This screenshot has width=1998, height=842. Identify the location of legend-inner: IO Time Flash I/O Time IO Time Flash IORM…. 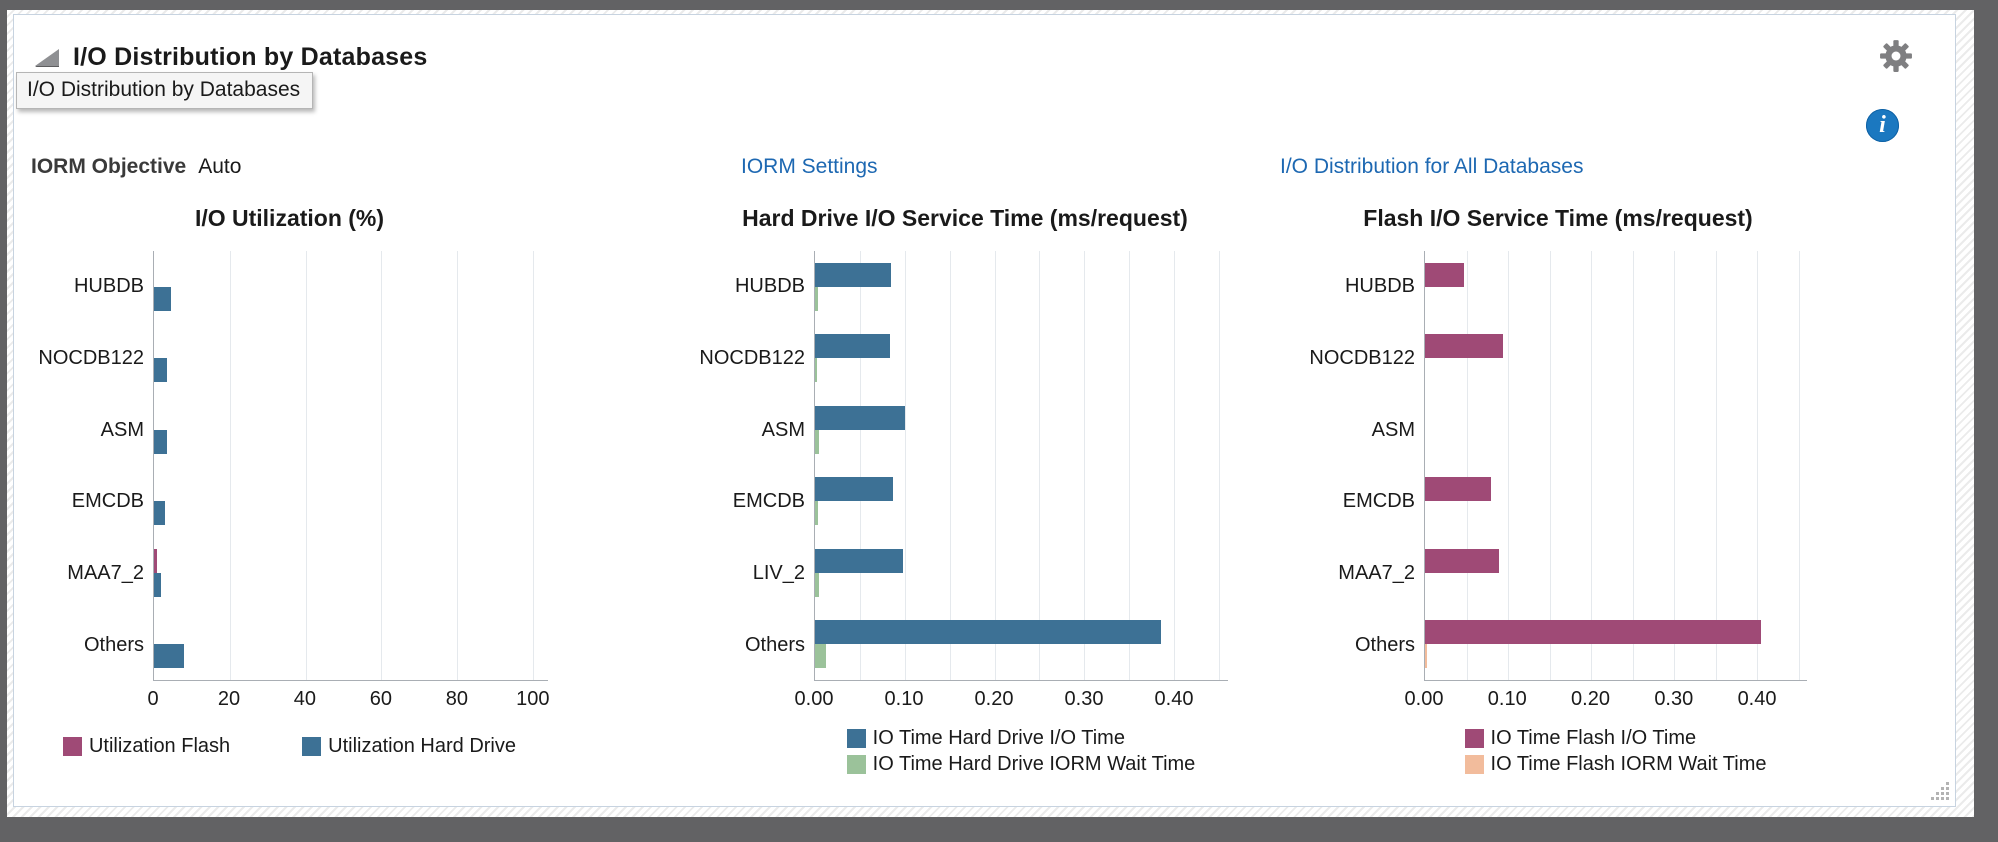
(1615, 751).